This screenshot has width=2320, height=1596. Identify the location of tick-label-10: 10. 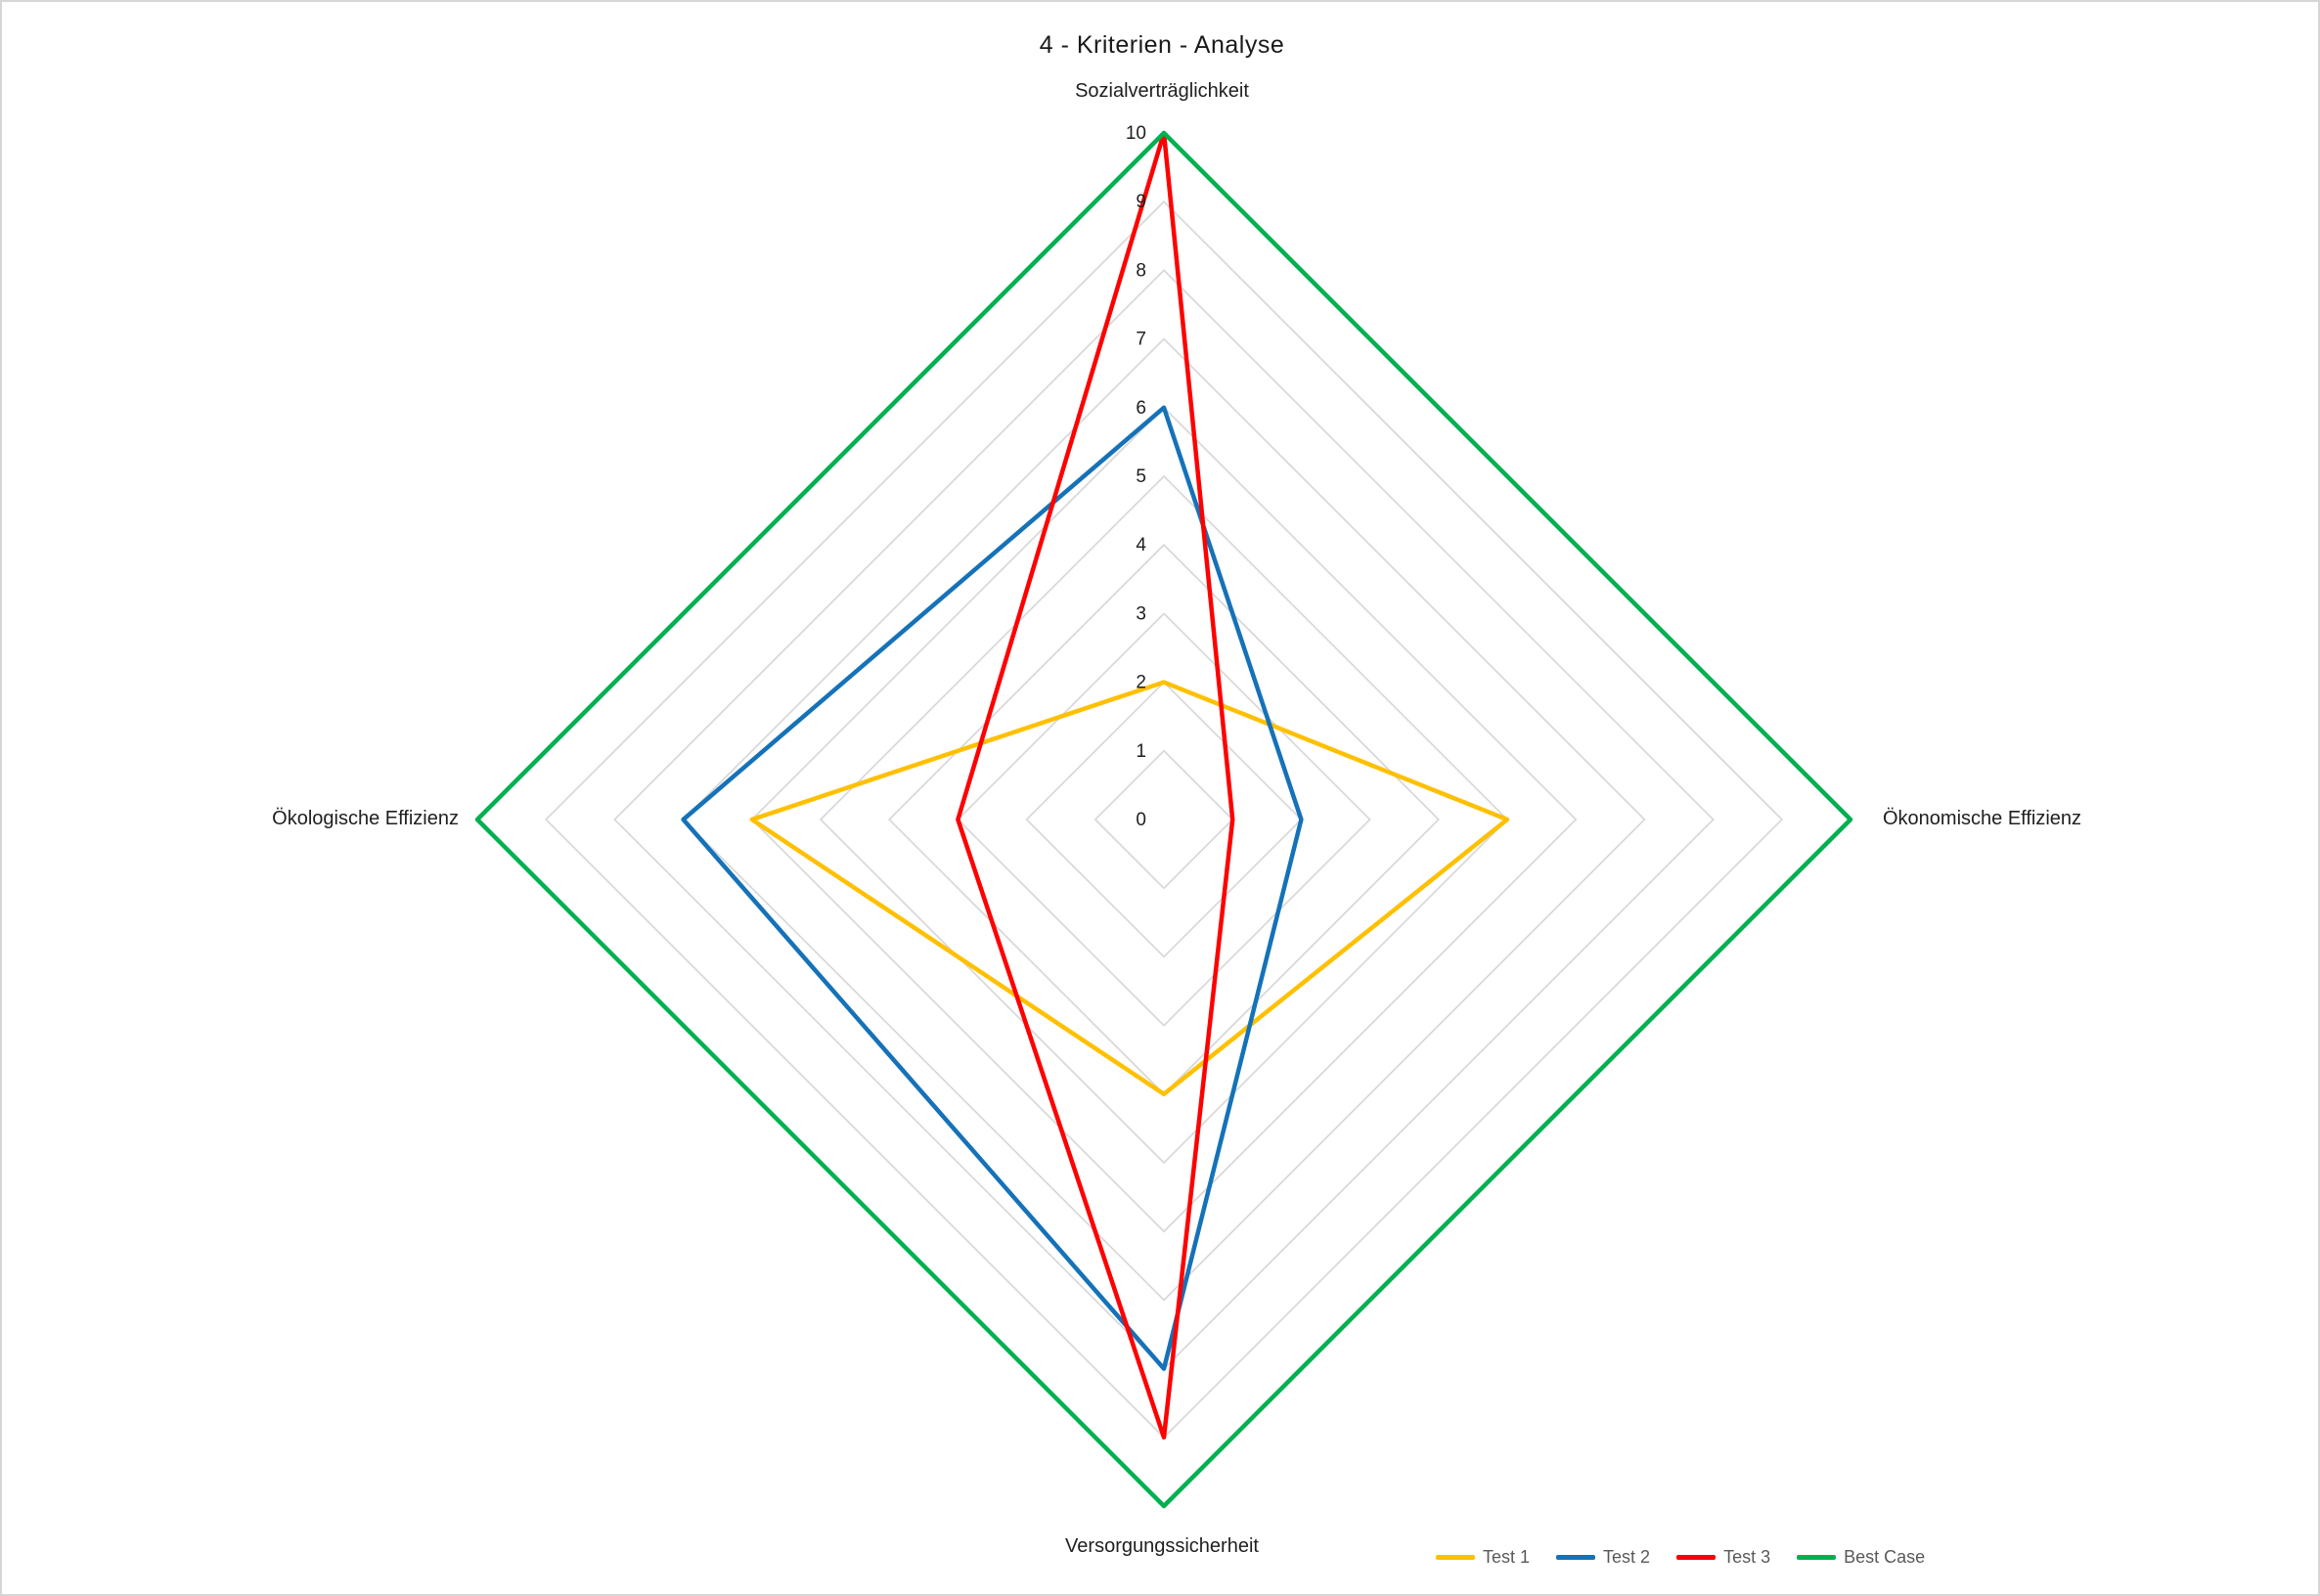
(1136, 133).